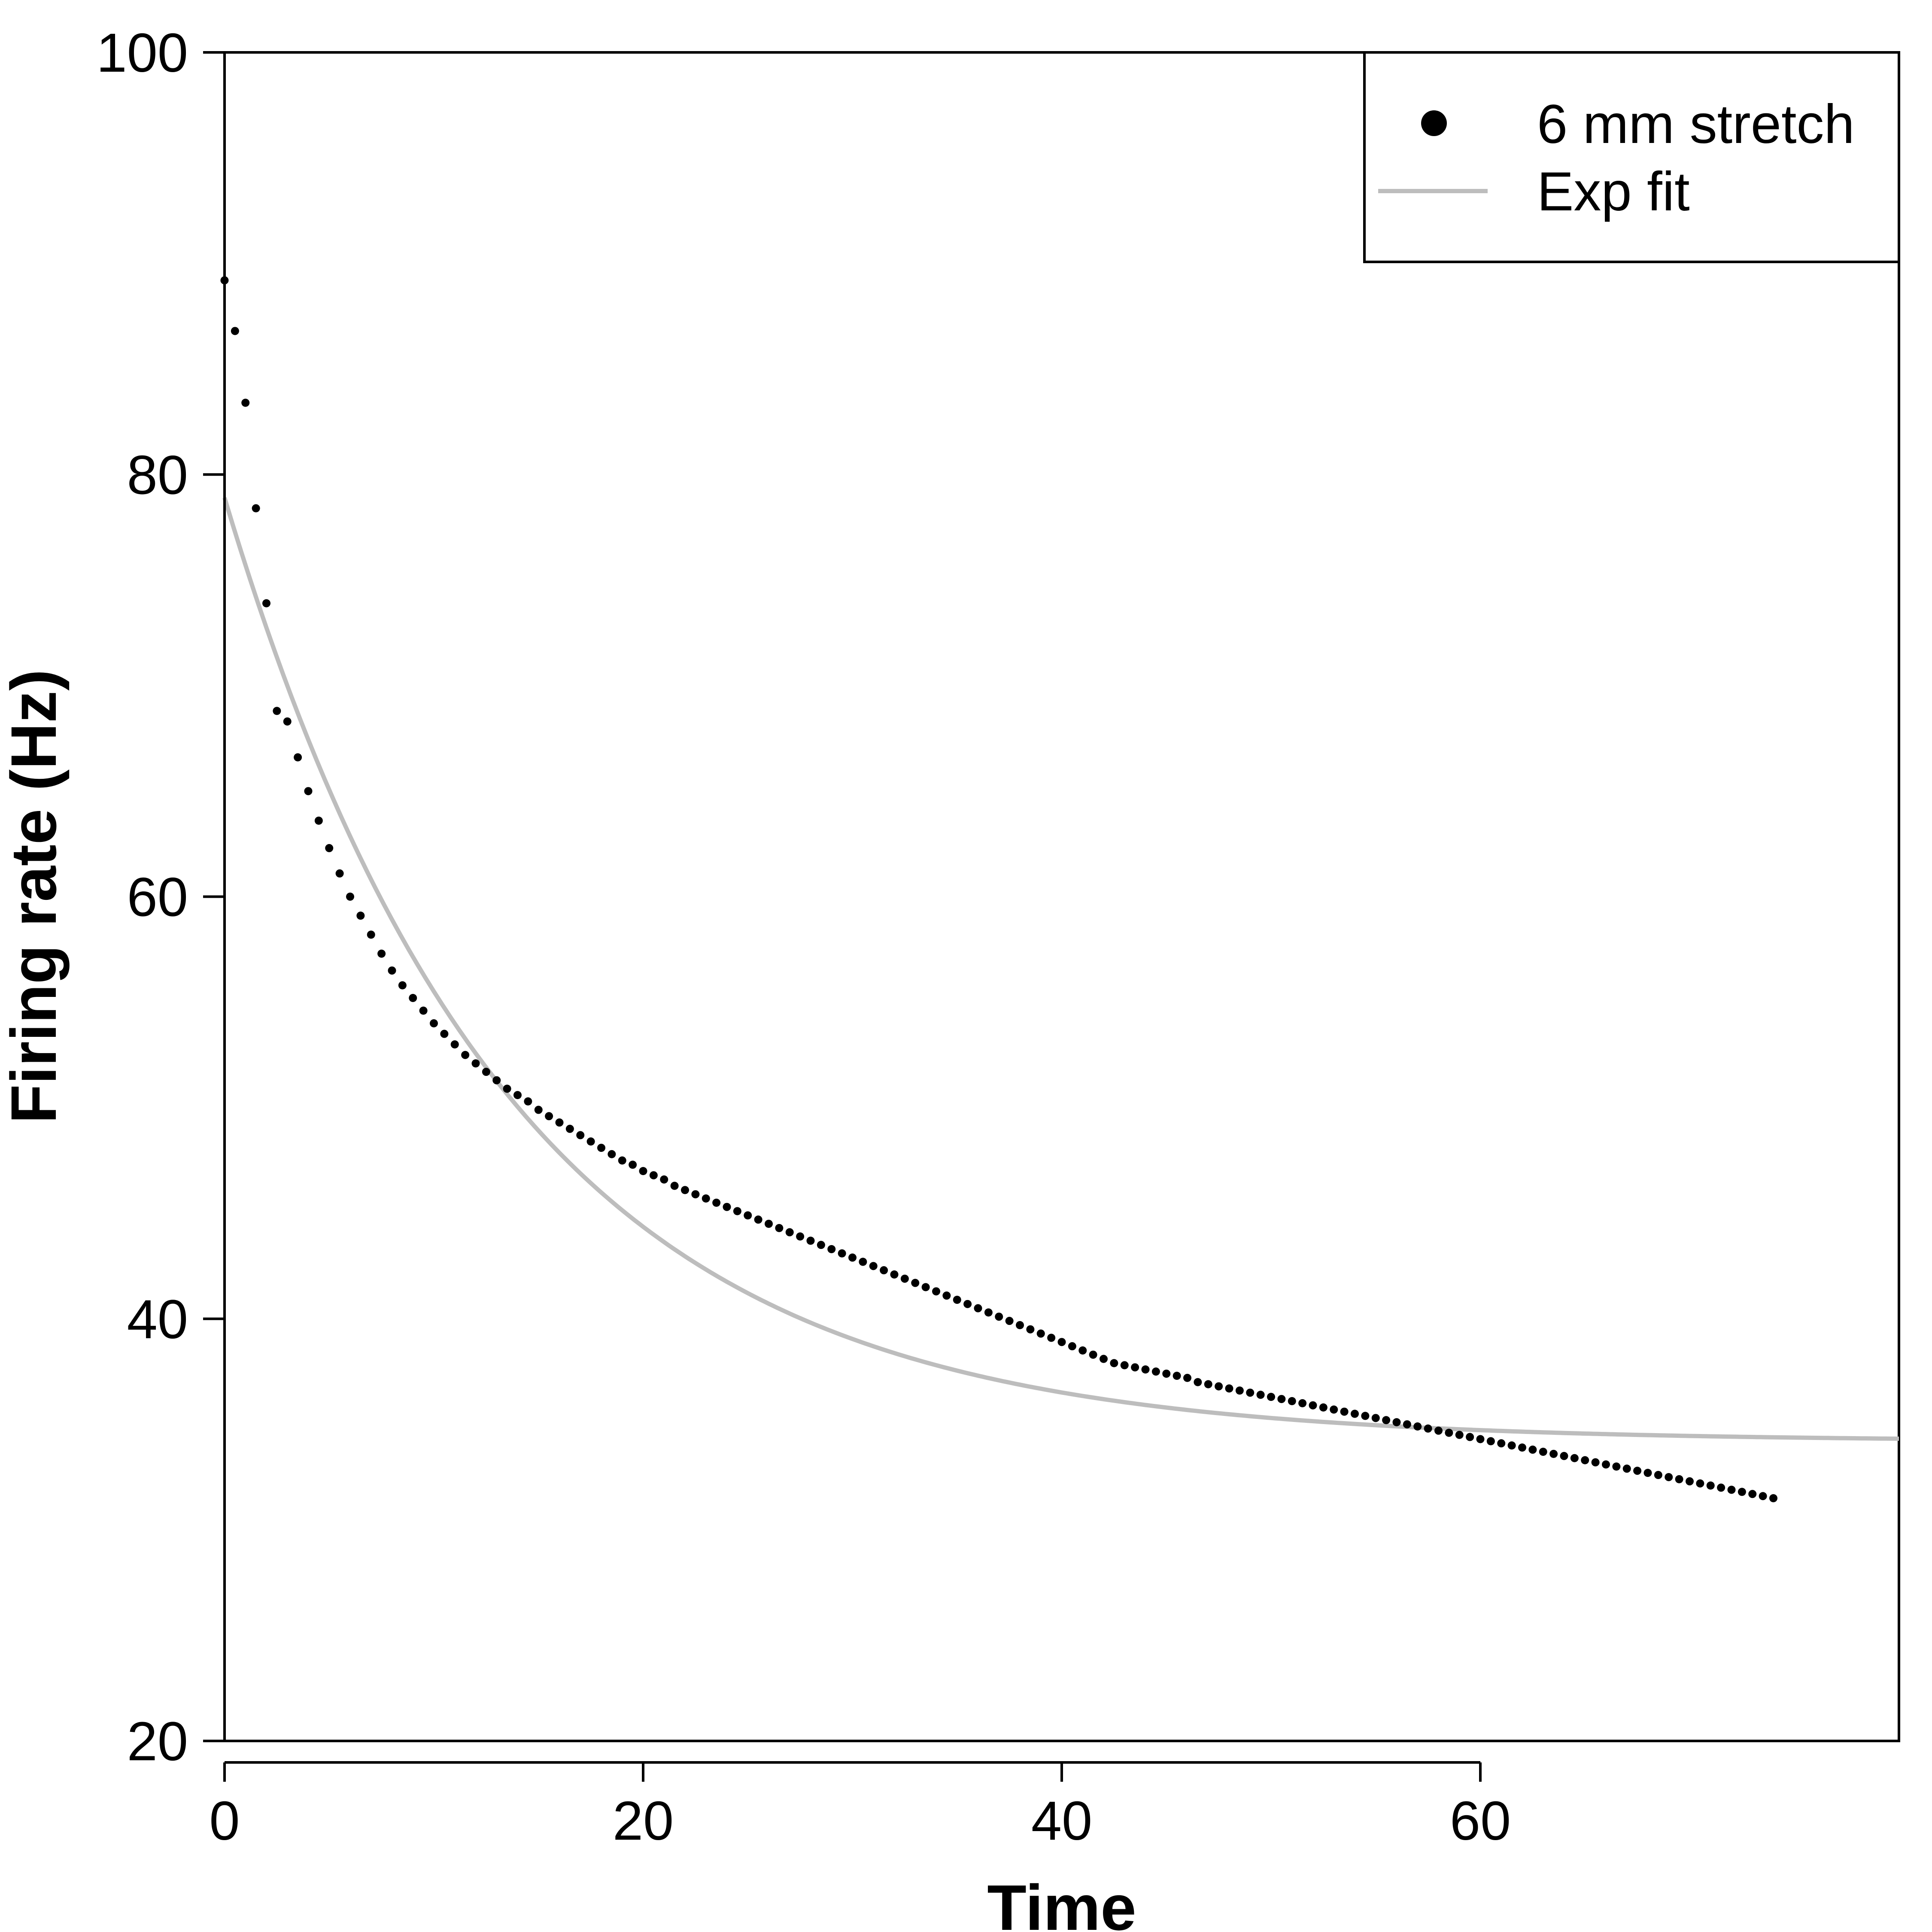 The height and width of the screenshot is (1932, 1932). I want to click on y-tick-label: 20, so click(158, 1741).